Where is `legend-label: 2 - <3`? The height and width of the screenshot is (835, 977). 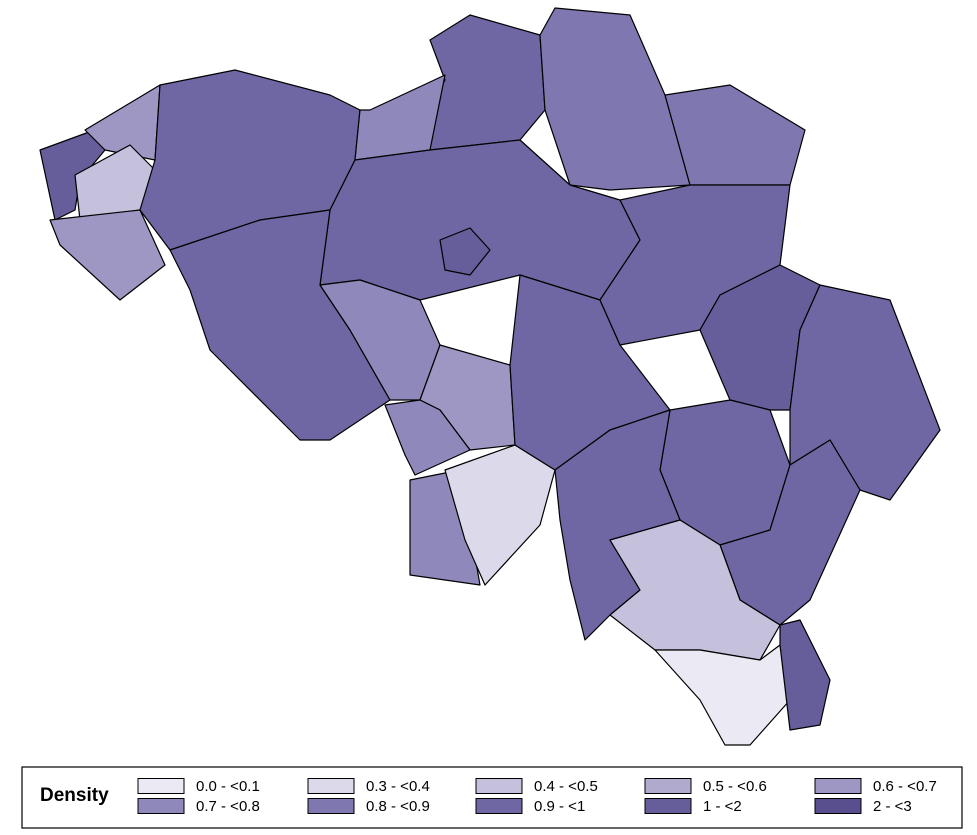 legend-label: 2 - <3 is located at coordinates (892, 806).